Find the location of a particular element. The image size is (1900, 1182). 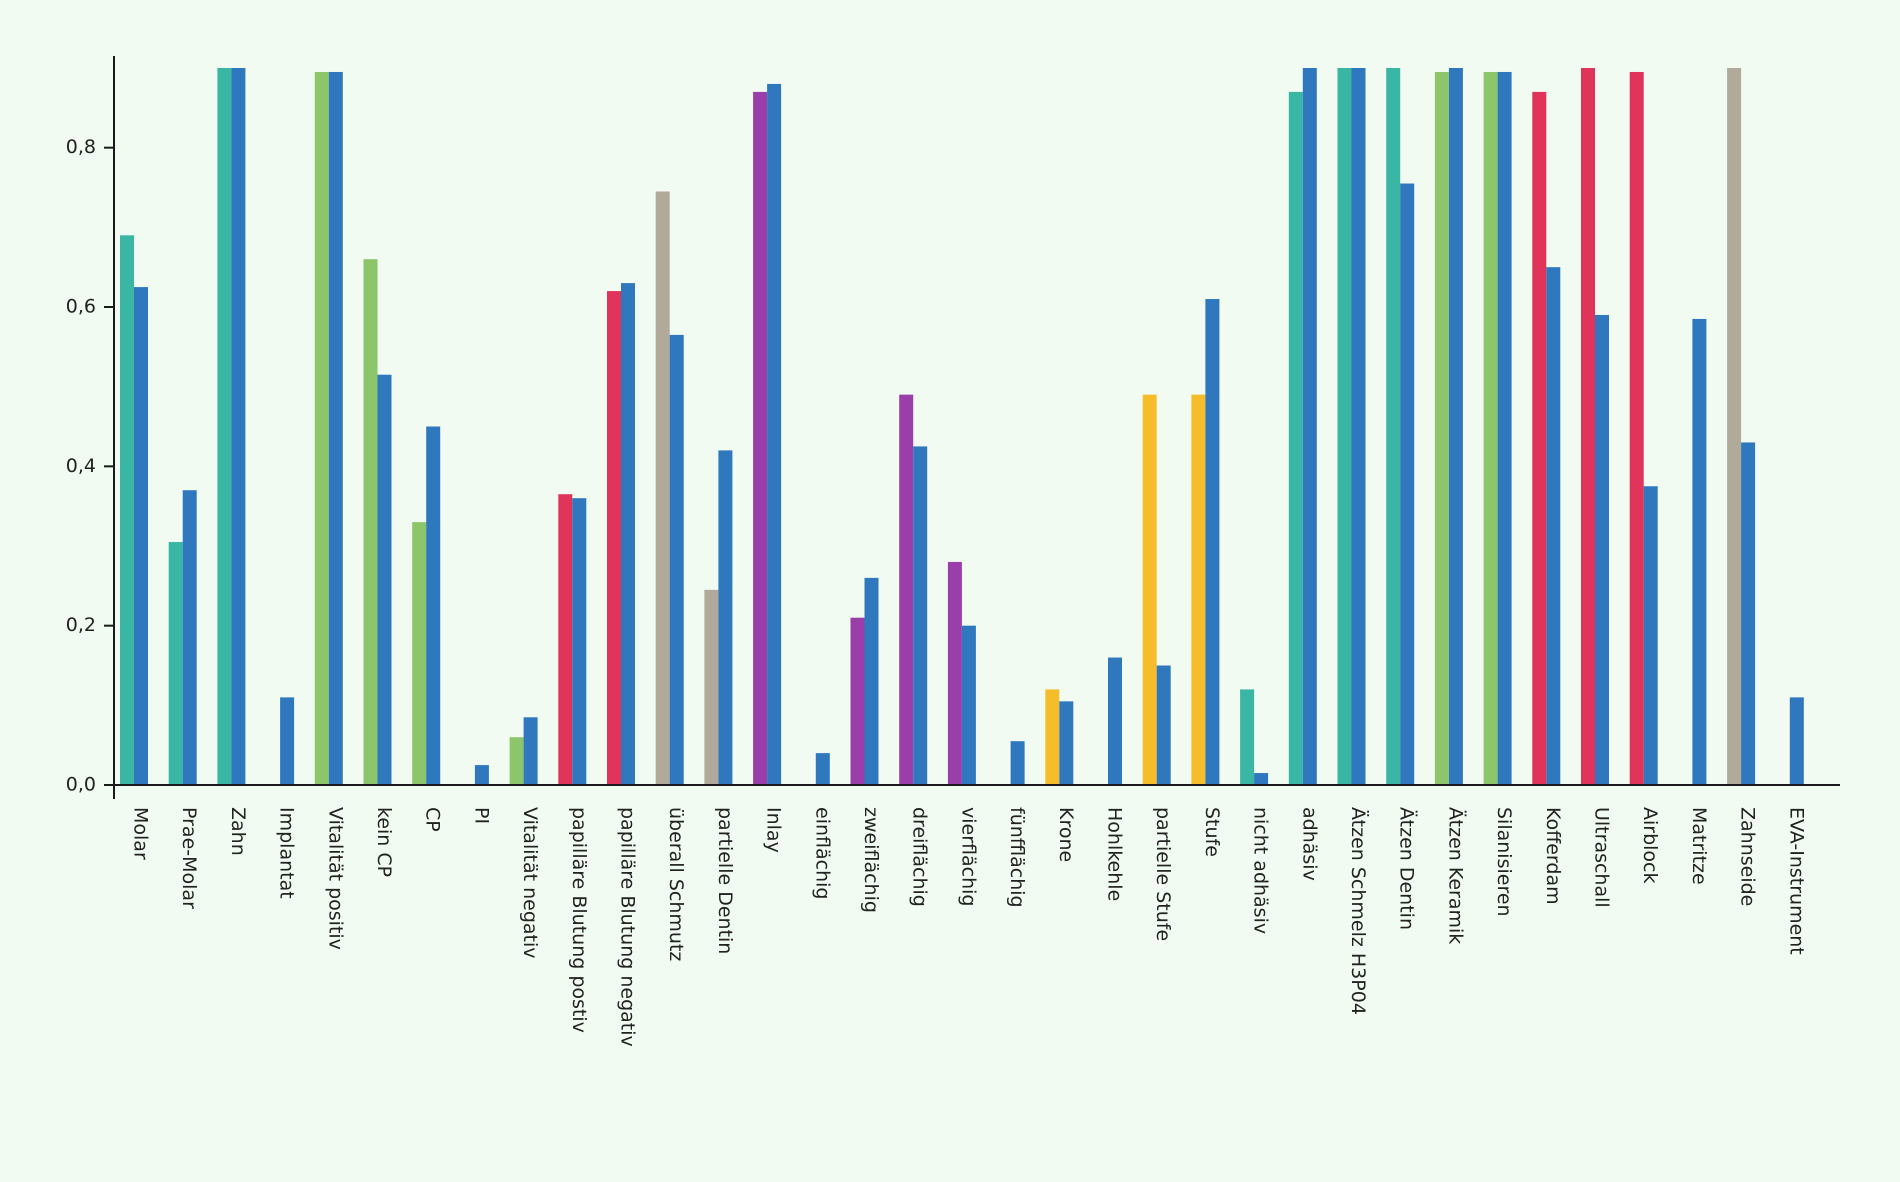

y-axis: 0,0 0,2 0,4 0,6 0,8 is located at coordinates (90, 466).